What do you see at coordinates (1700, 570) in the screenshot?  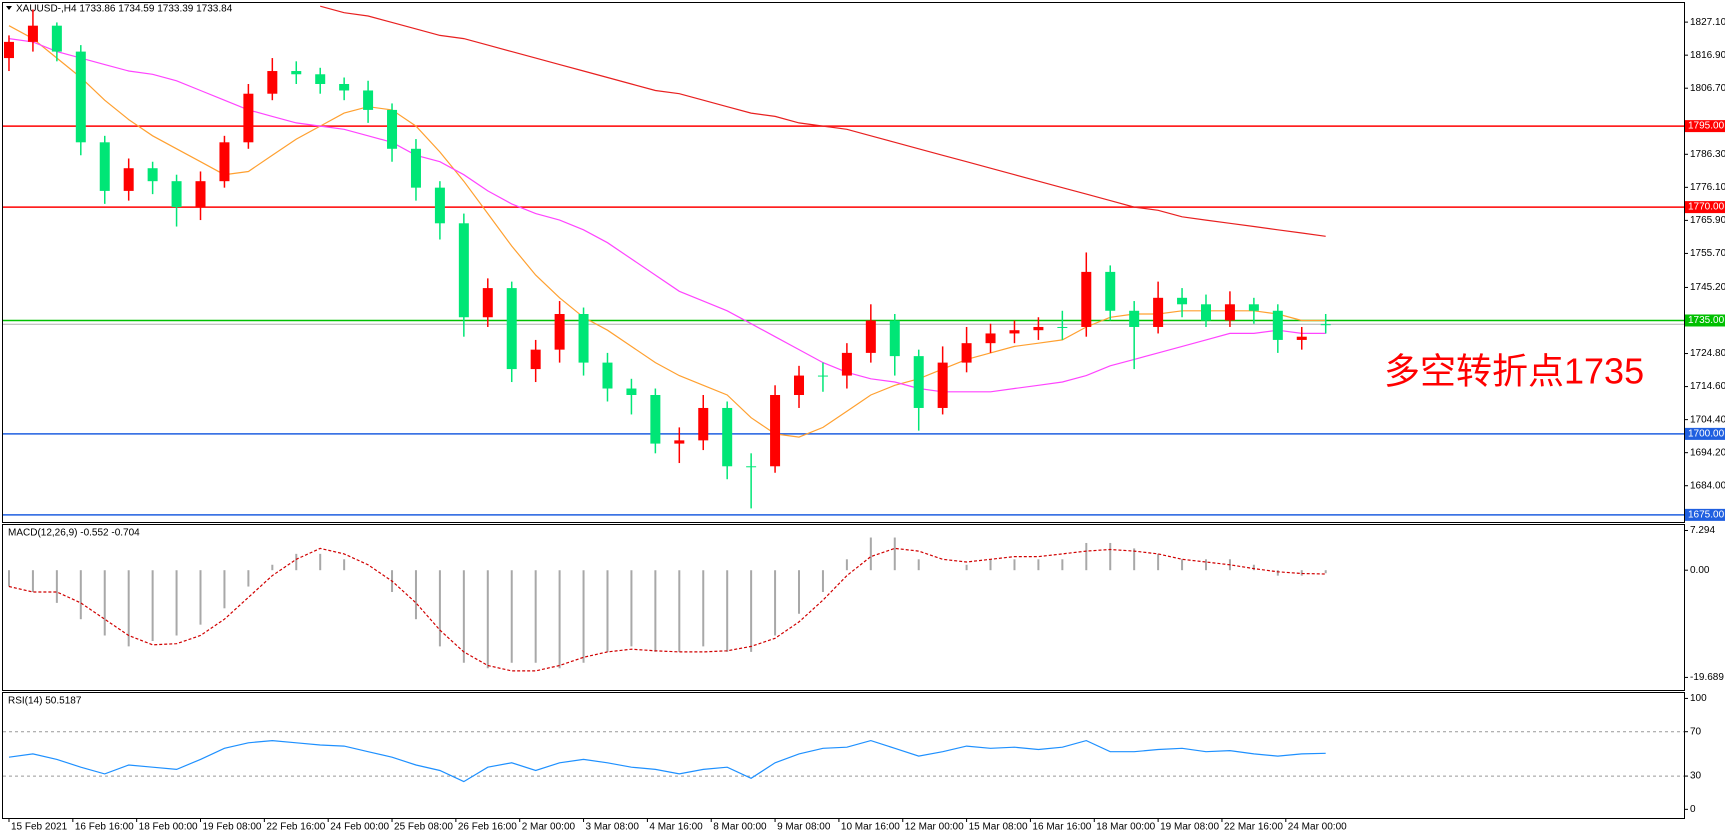 I see `y-tick-label: 0.00` at bounding box center [1700, 570].